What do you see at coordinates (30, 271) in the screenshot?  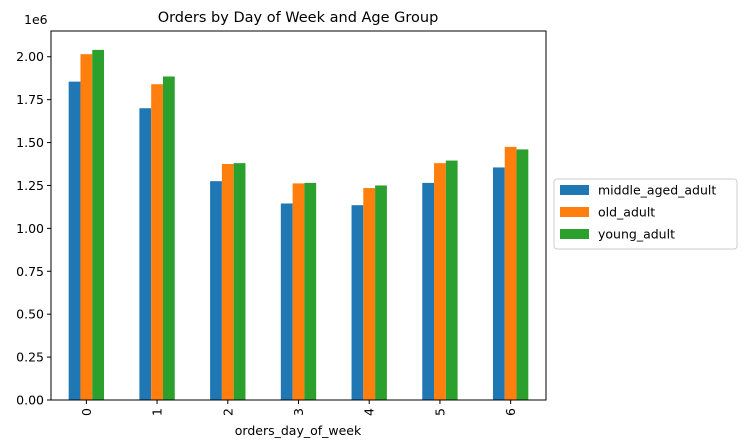 I see `y-tick-label: 0.75` at bounding box center [30, 271].